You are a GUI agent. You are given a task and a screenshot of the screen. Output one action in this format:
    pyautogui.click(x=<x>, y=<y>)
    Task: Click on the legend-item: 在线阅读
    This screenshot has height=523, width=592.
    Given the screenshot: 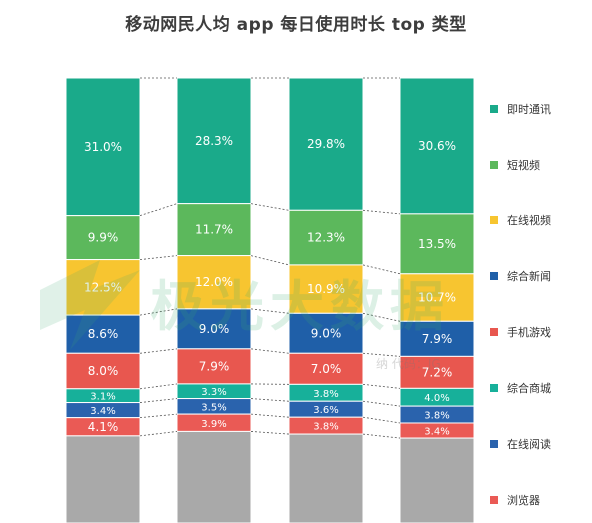 What is the action you would take?
    pyautogui.click(x=520, y=444)
    